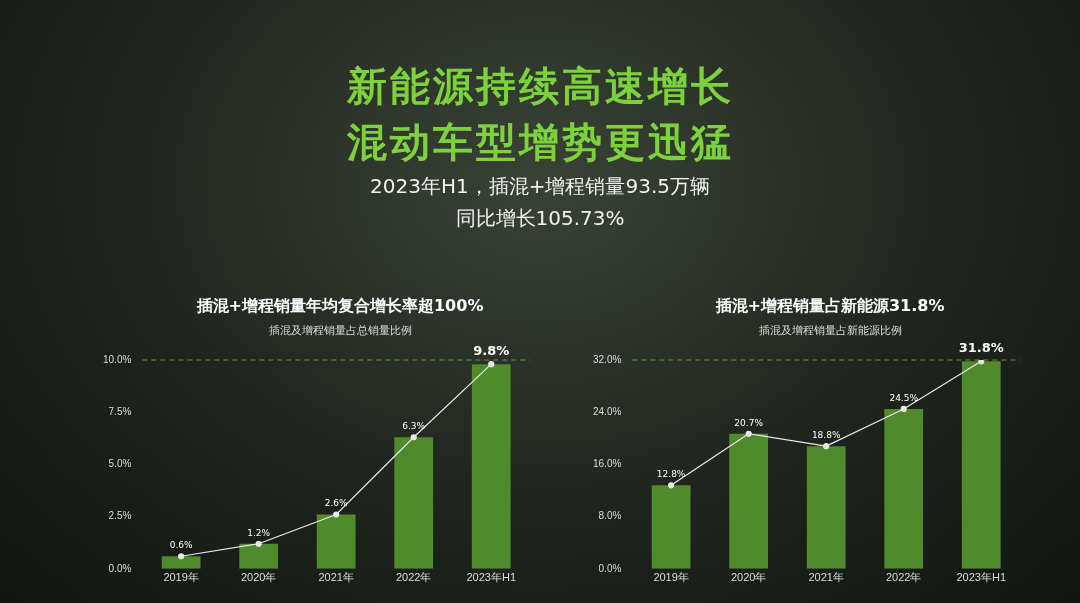 This screenshot has height=603, width=1080. I want to click on chart-subtitle: 插混及增程销量占新能源比例, so click(830, 330).